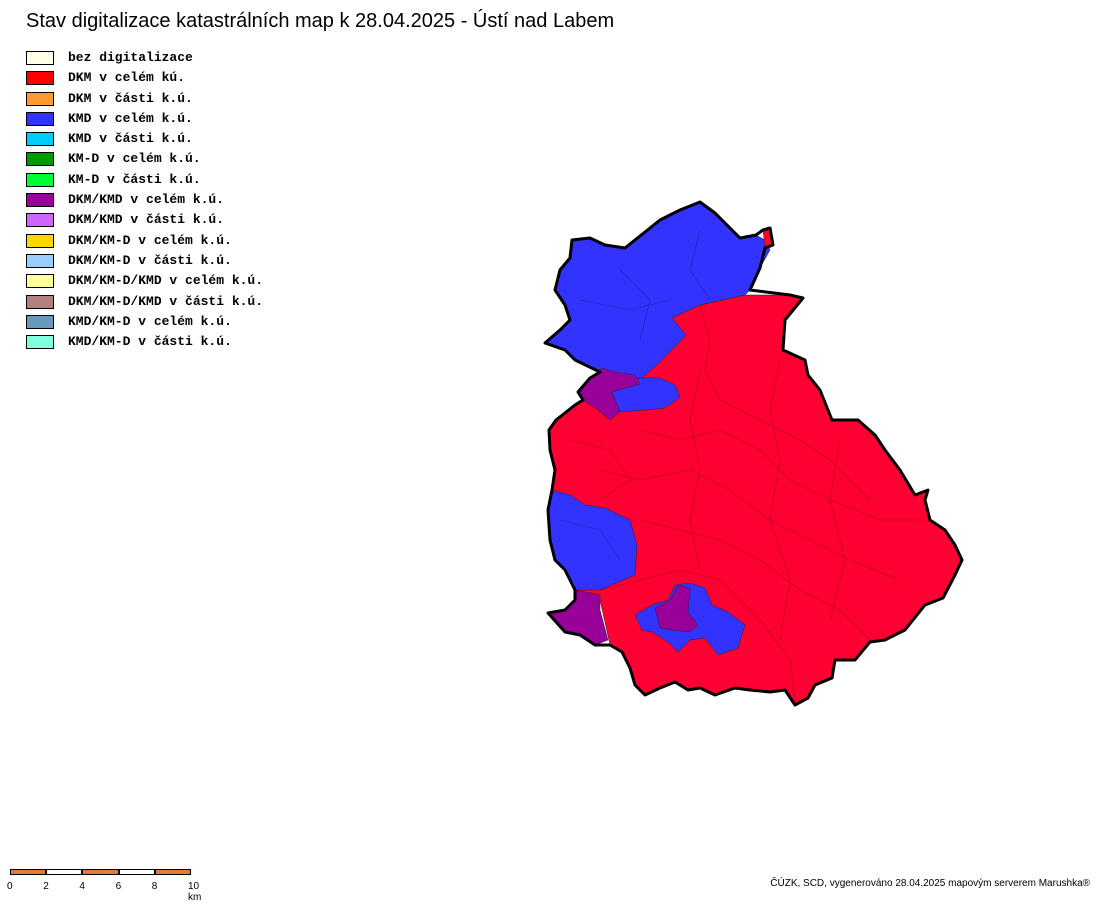  Describe the element at coordinates (118, 886) in the screenshot. I see `scale-tick-label: 6` at that location.